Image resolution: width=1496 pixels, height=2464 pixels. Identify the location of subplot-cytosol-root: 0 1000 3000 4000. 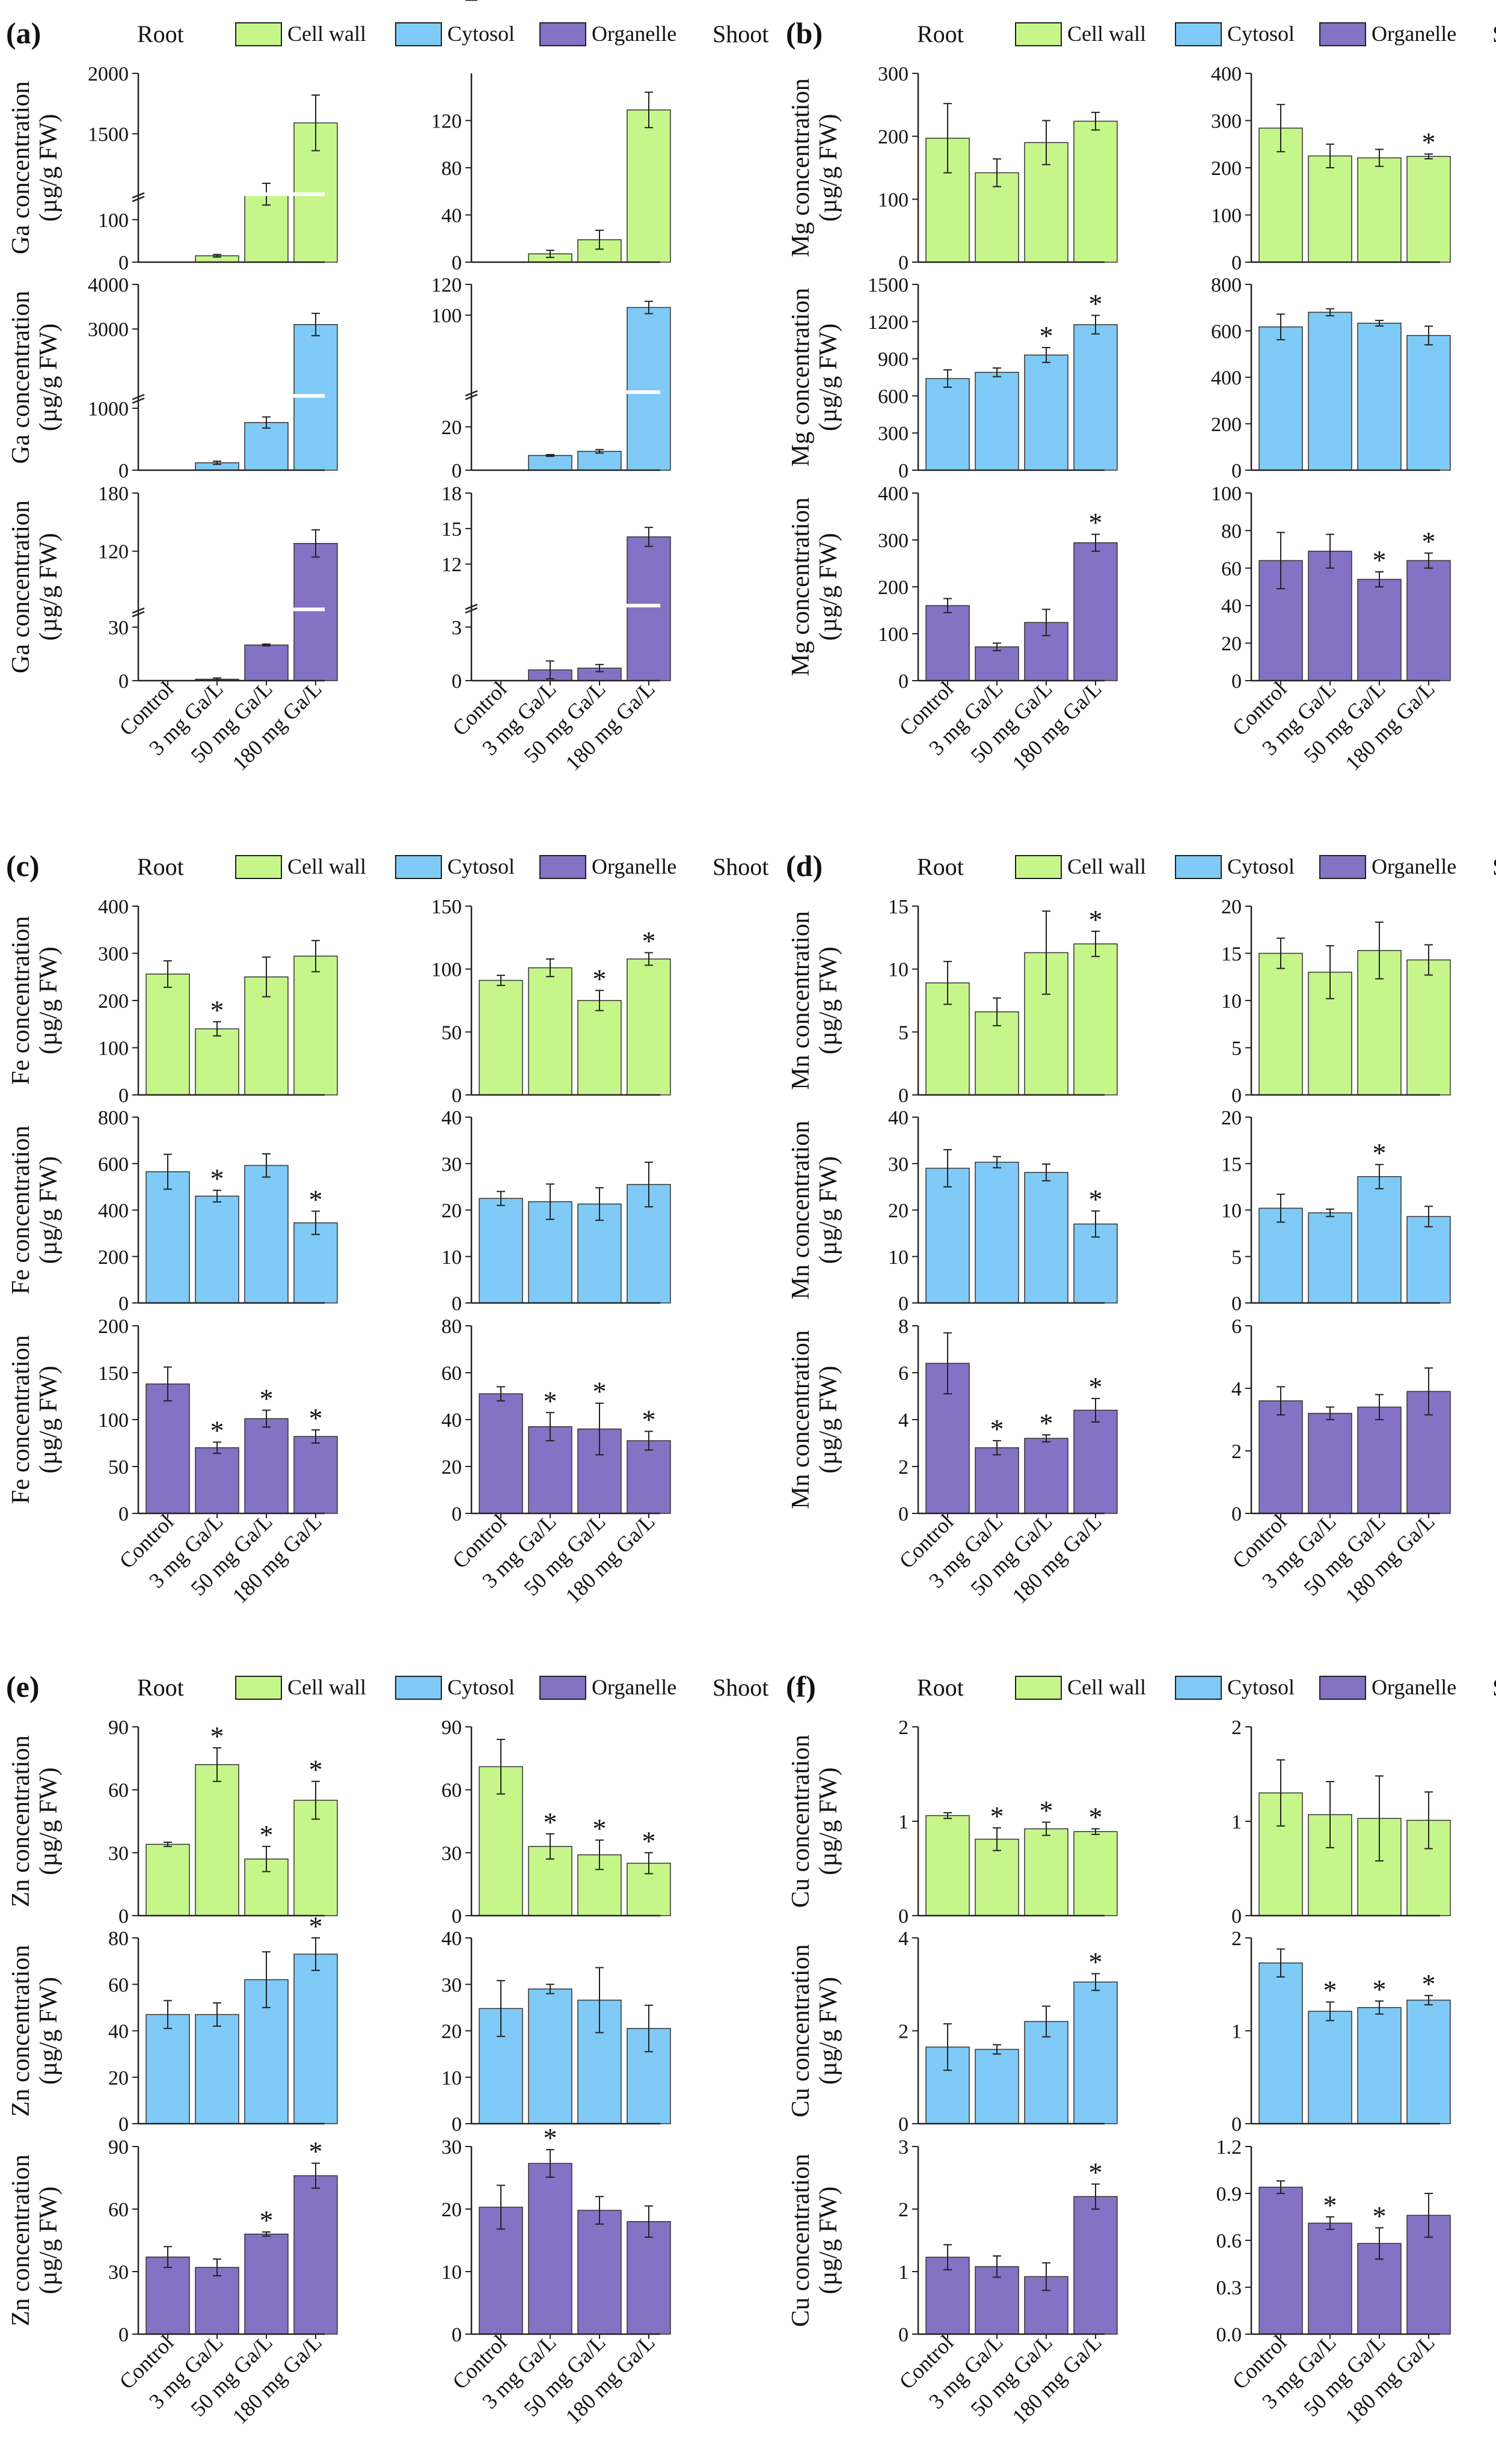
(213, 378).